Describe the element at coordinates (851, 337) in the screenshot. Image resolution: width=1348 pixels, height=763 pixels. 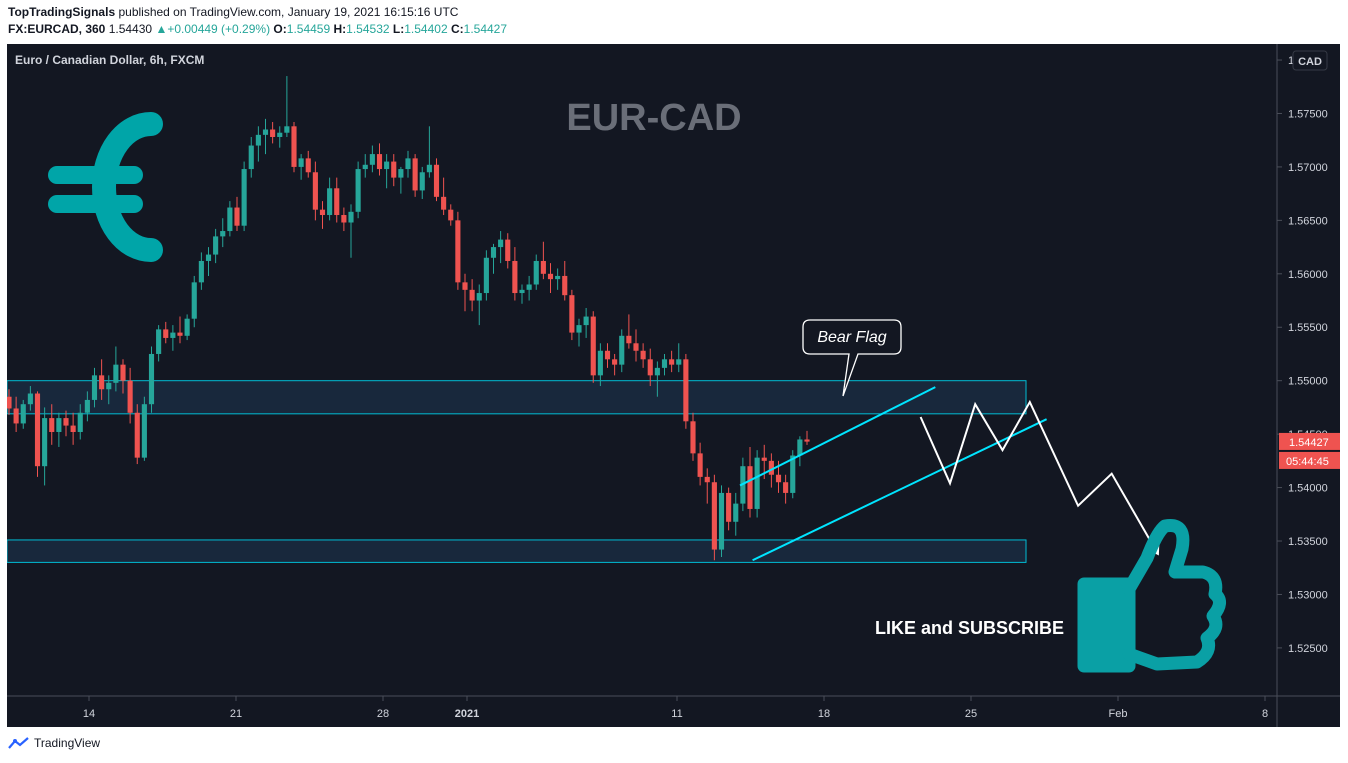
I see `bear-flag-label: Bear Flag` at that location.